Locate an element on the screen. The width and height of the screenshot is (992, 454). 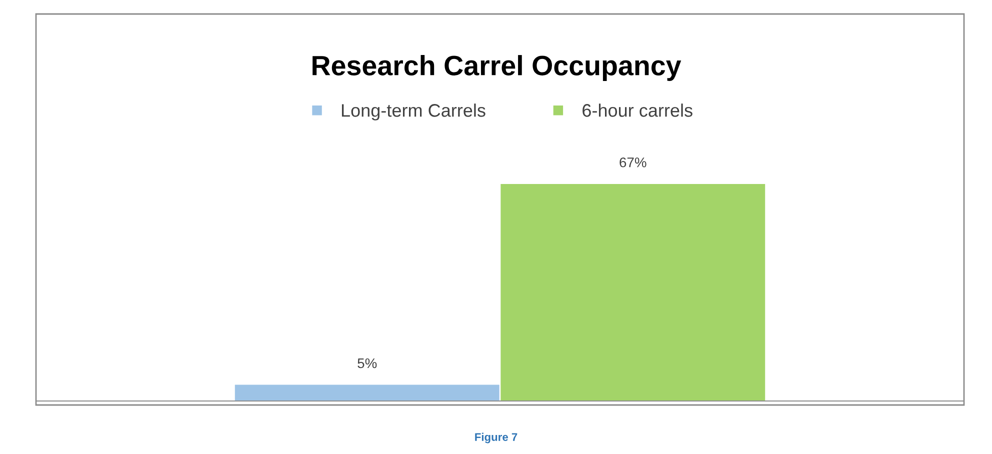
chart-title: Research Carrel Occupancy is located at coordinates (497, 68).